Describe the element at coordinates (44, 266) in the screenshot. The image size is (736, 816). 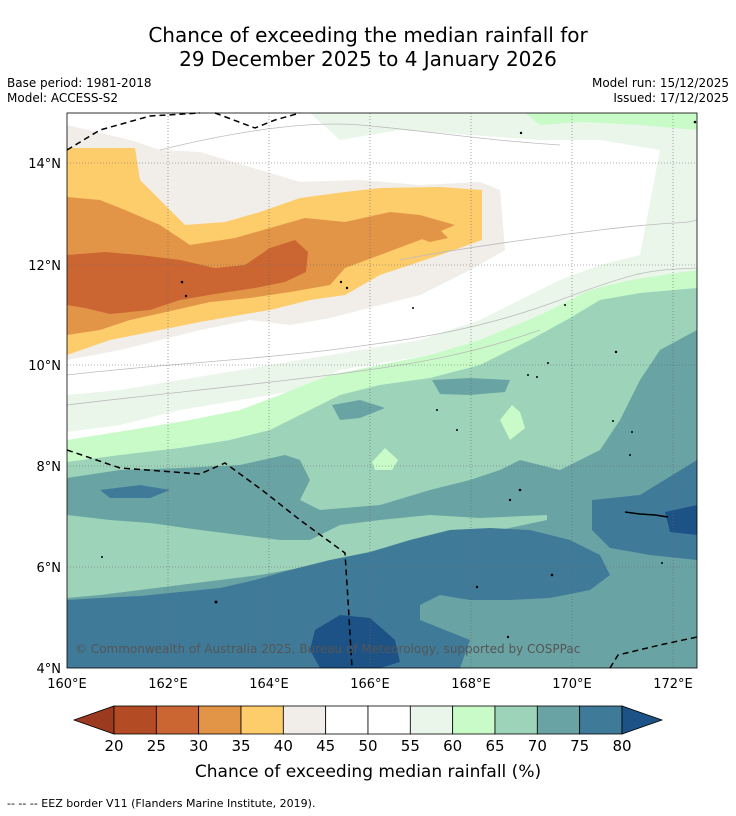
I see `lat-label-12: 12°N` at that location.